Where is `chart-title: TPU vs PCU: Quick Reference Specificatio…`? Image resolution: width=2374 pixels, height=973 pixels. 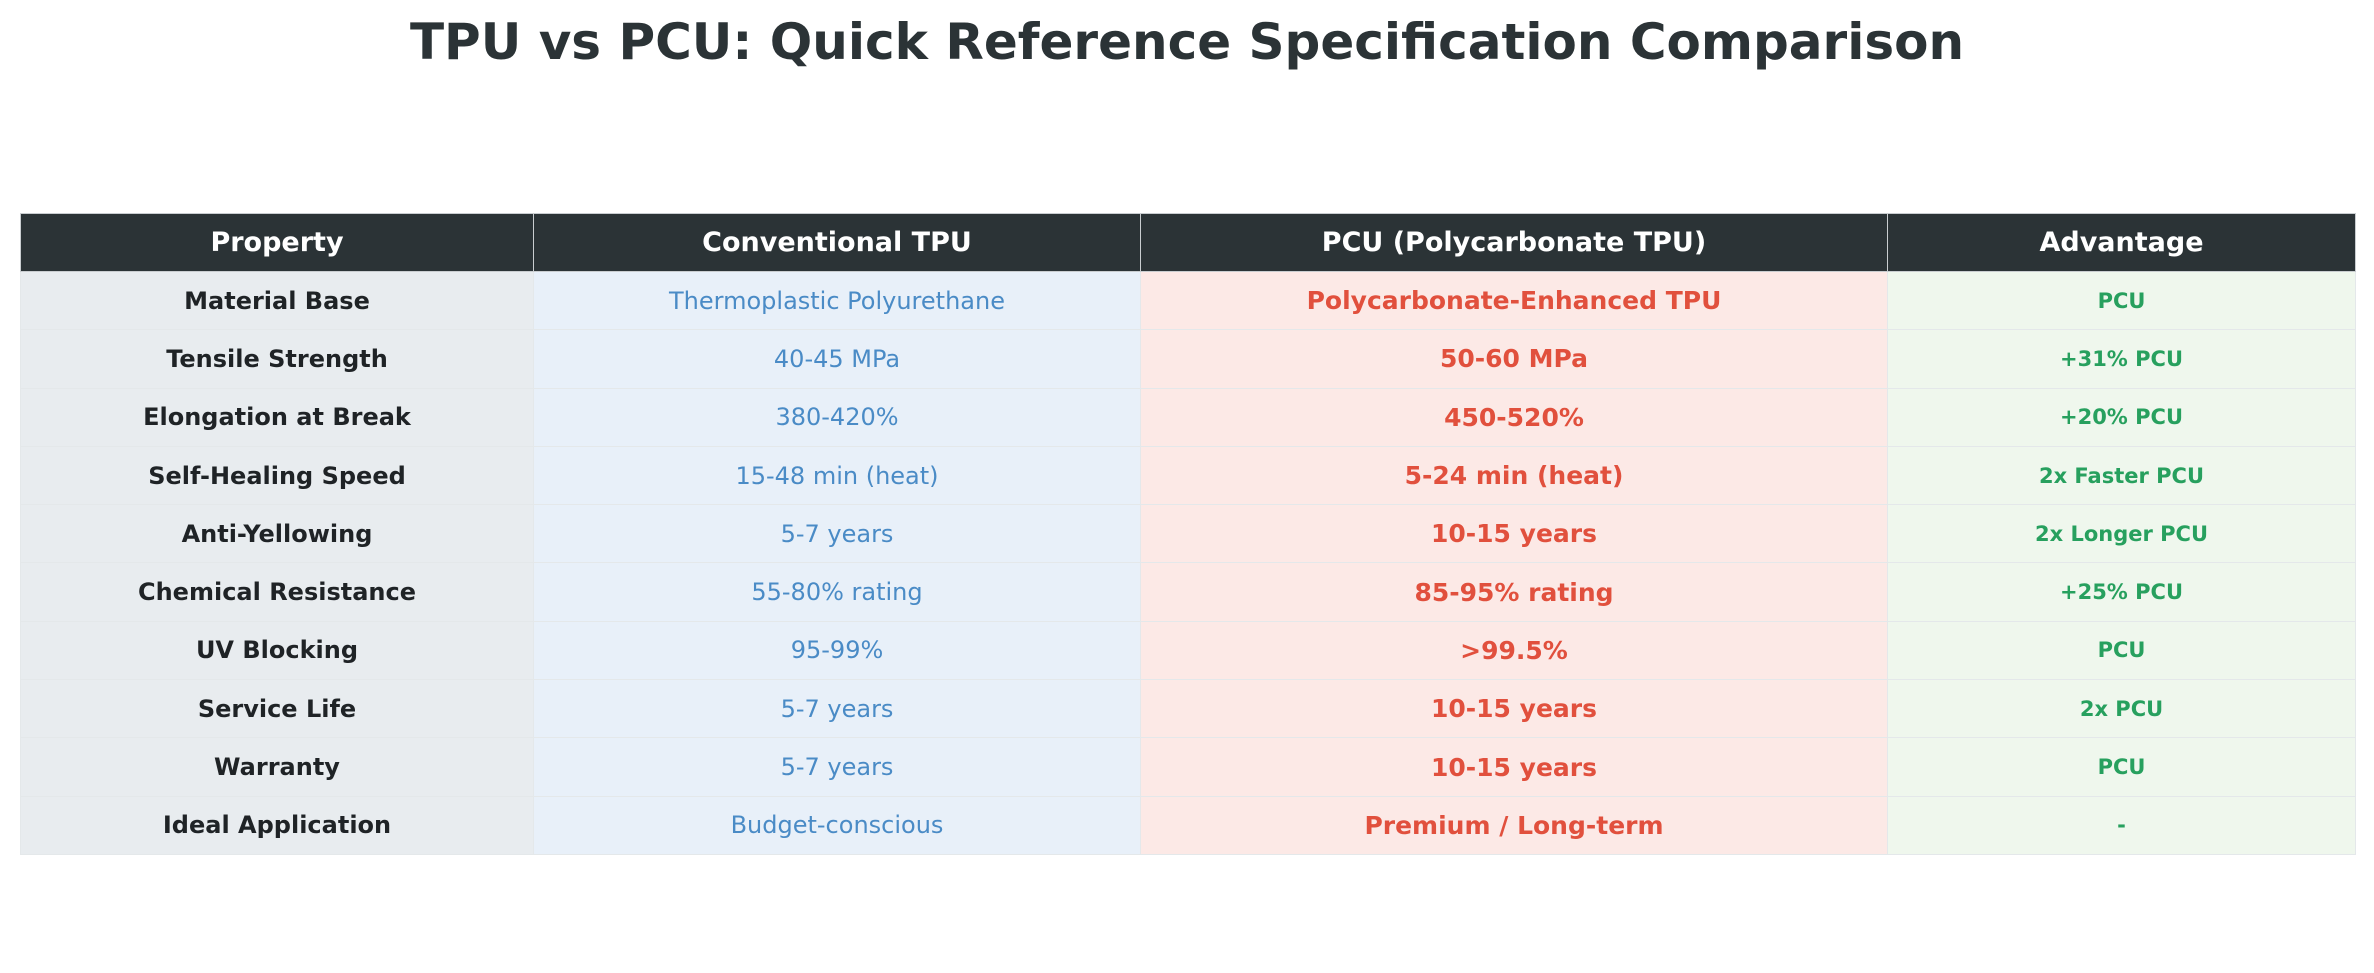
chart-title: TPU vs PCU: Quick Reference Specificatio… is located at coordinates (1187, 42).